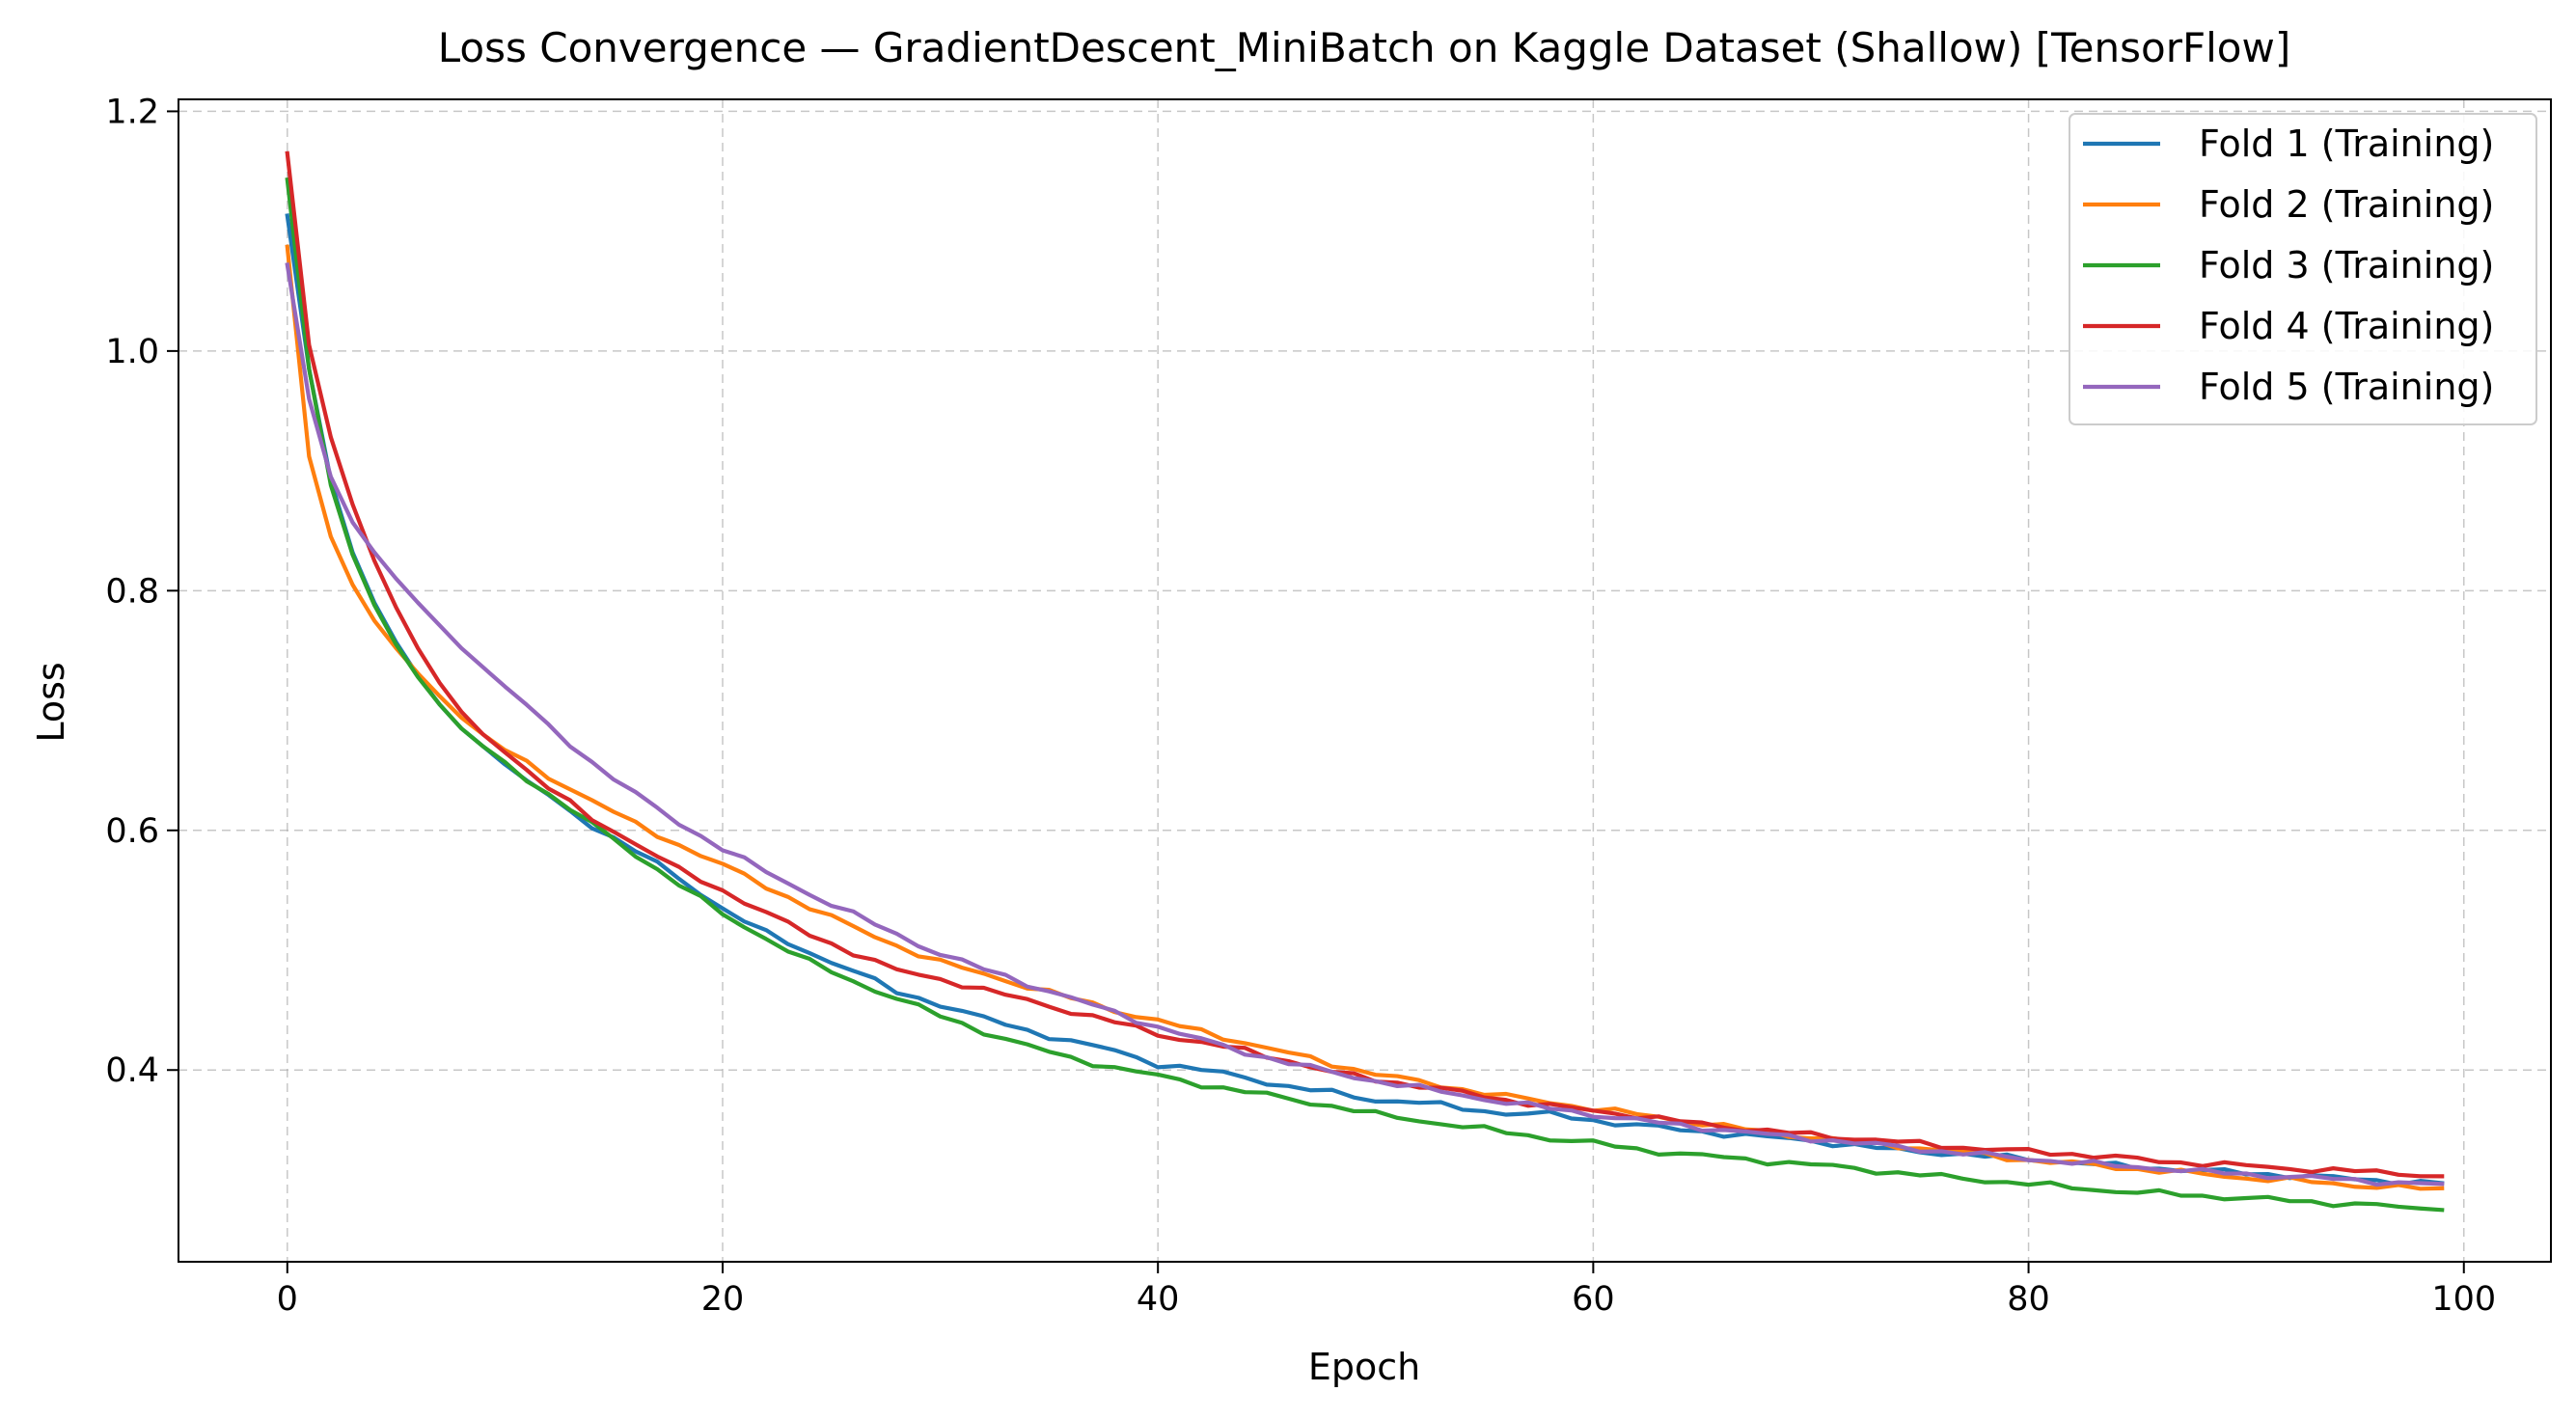 This screenshot has width=2576, height=1419. What do you see at coordinates (2347, 144) in the screenshot?
I see `legend-label-fold-1: Fold 1 (Training)` at bounding box center [2347, 144].